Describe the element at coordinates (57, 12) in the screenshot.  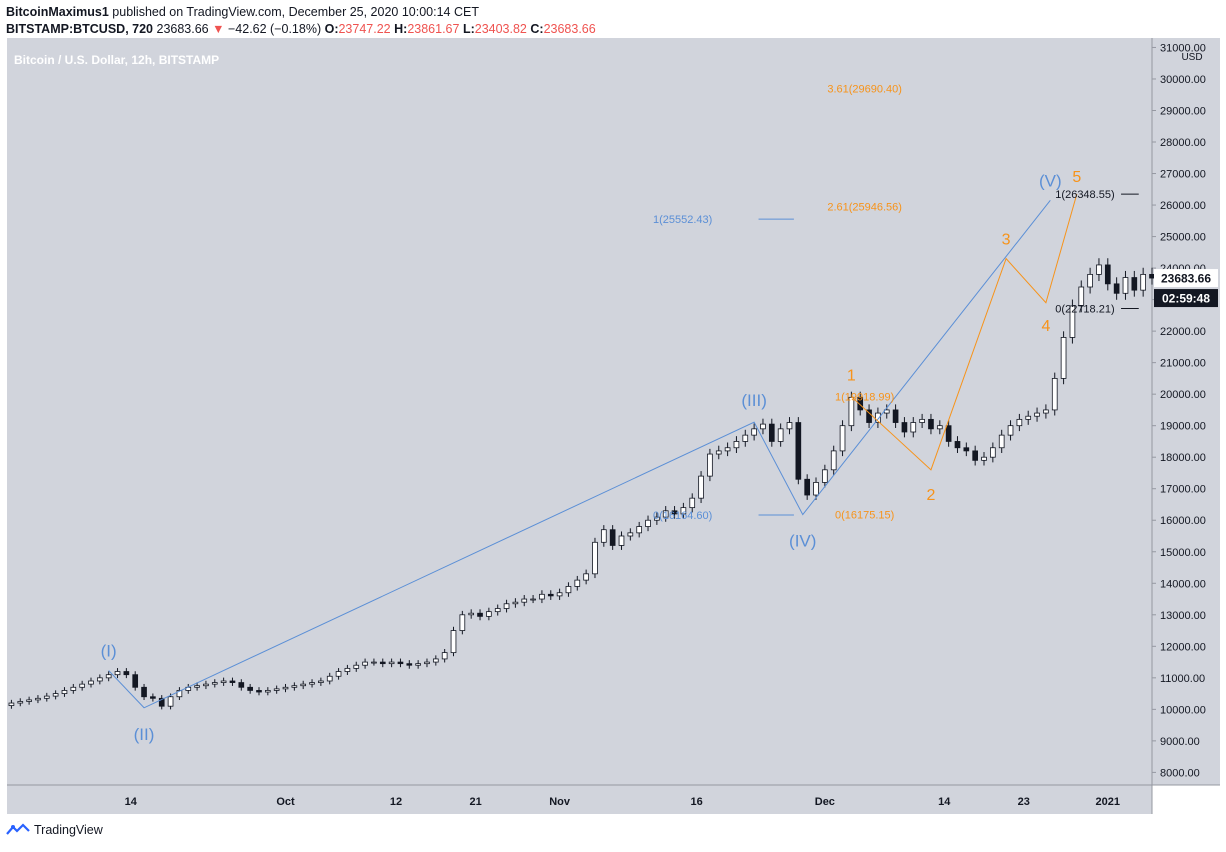
I see `publisher-name: BitcoinMaximus1` at that location.